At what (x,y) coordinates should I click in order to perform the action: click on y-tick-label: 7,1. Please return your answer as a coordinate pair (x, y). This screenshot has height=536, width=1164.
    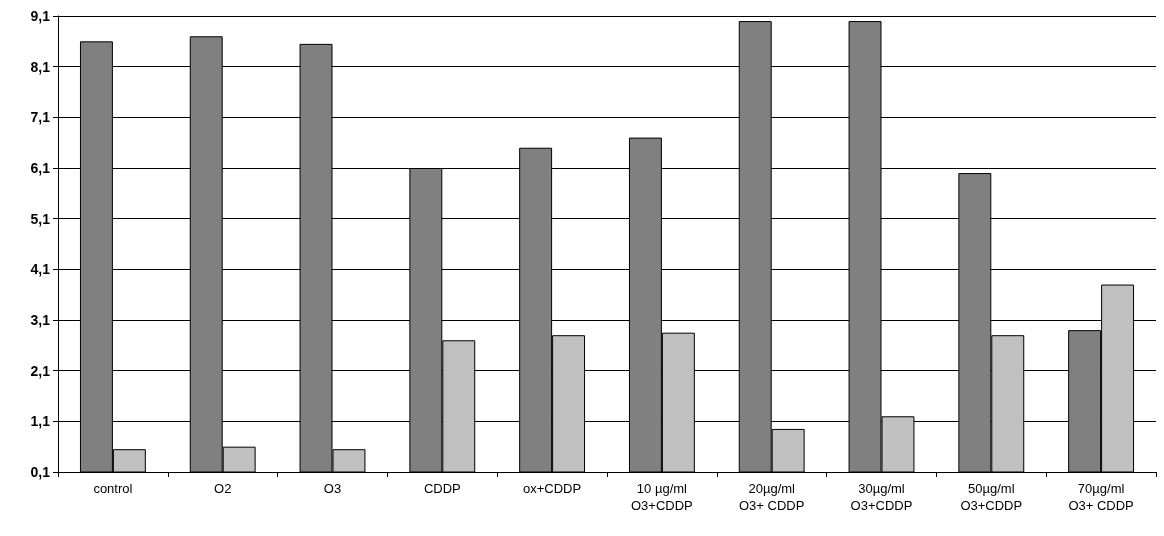
    Looking at the image, I should click on (40, 117).